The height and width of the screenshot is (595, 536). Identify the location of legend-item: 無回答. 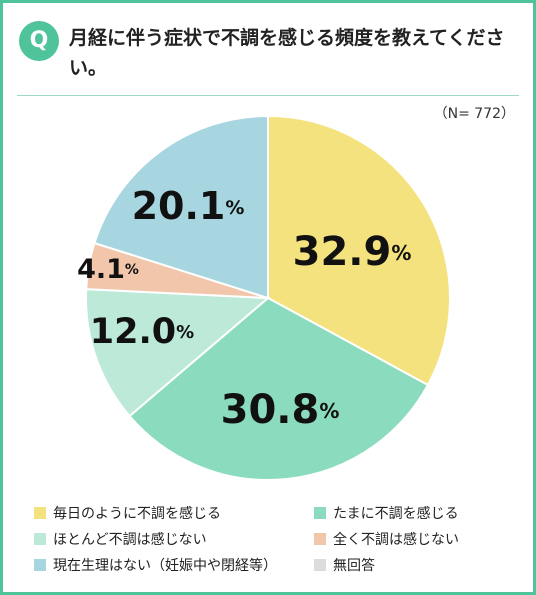
(344, 565).